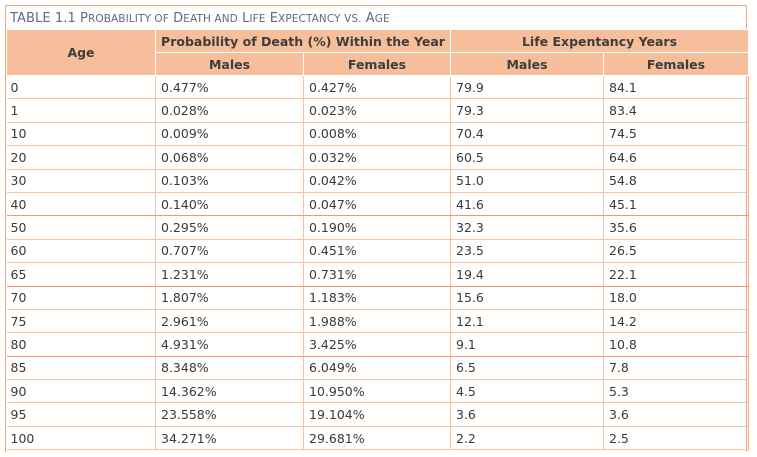 This screenshot has width=757, height=457. Describe the element at coordinates (527, 251) in the screenshot. I see `life-males-cell: 23.5` at that location.